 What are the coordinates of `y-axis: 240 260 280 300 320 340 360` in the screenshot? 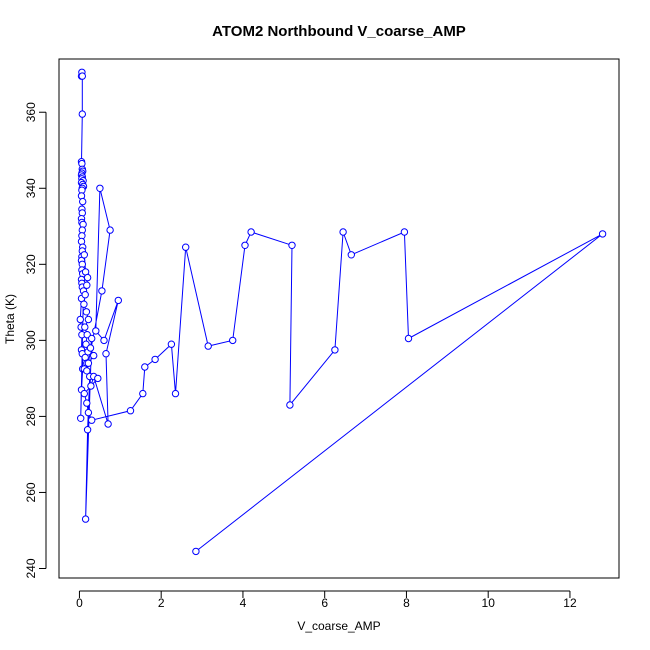 It's located at (35, 340).